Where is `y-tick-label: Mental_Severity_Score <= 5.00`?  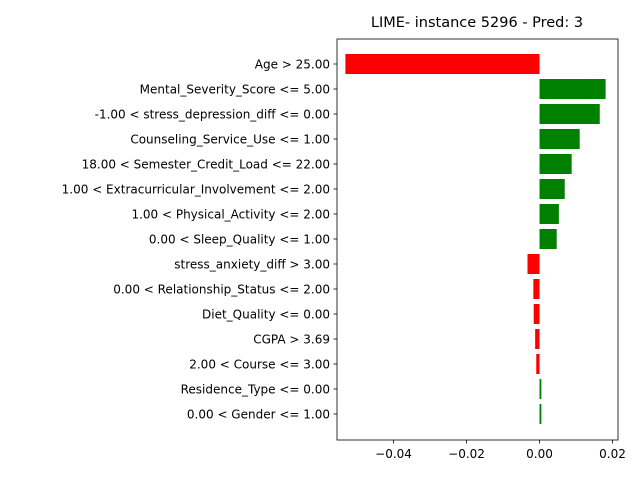 y-tick-label: Mental_Severity_Score <= 5.00 is located at coordinates (235, 90).